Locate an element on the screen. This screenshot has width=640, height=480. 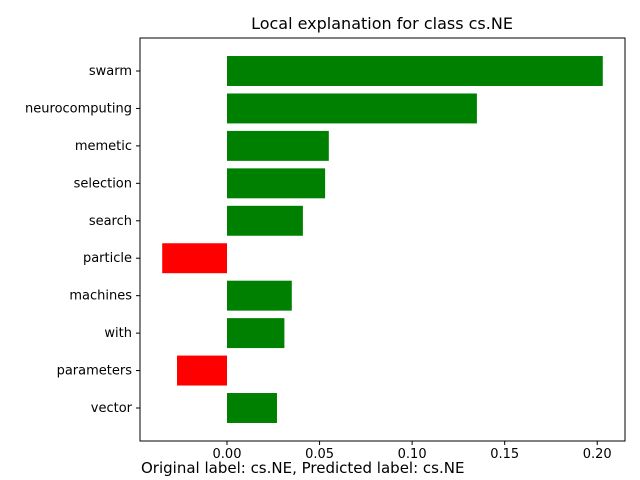
x-tick-label: 0.20 is located at coordinates (597, 454).